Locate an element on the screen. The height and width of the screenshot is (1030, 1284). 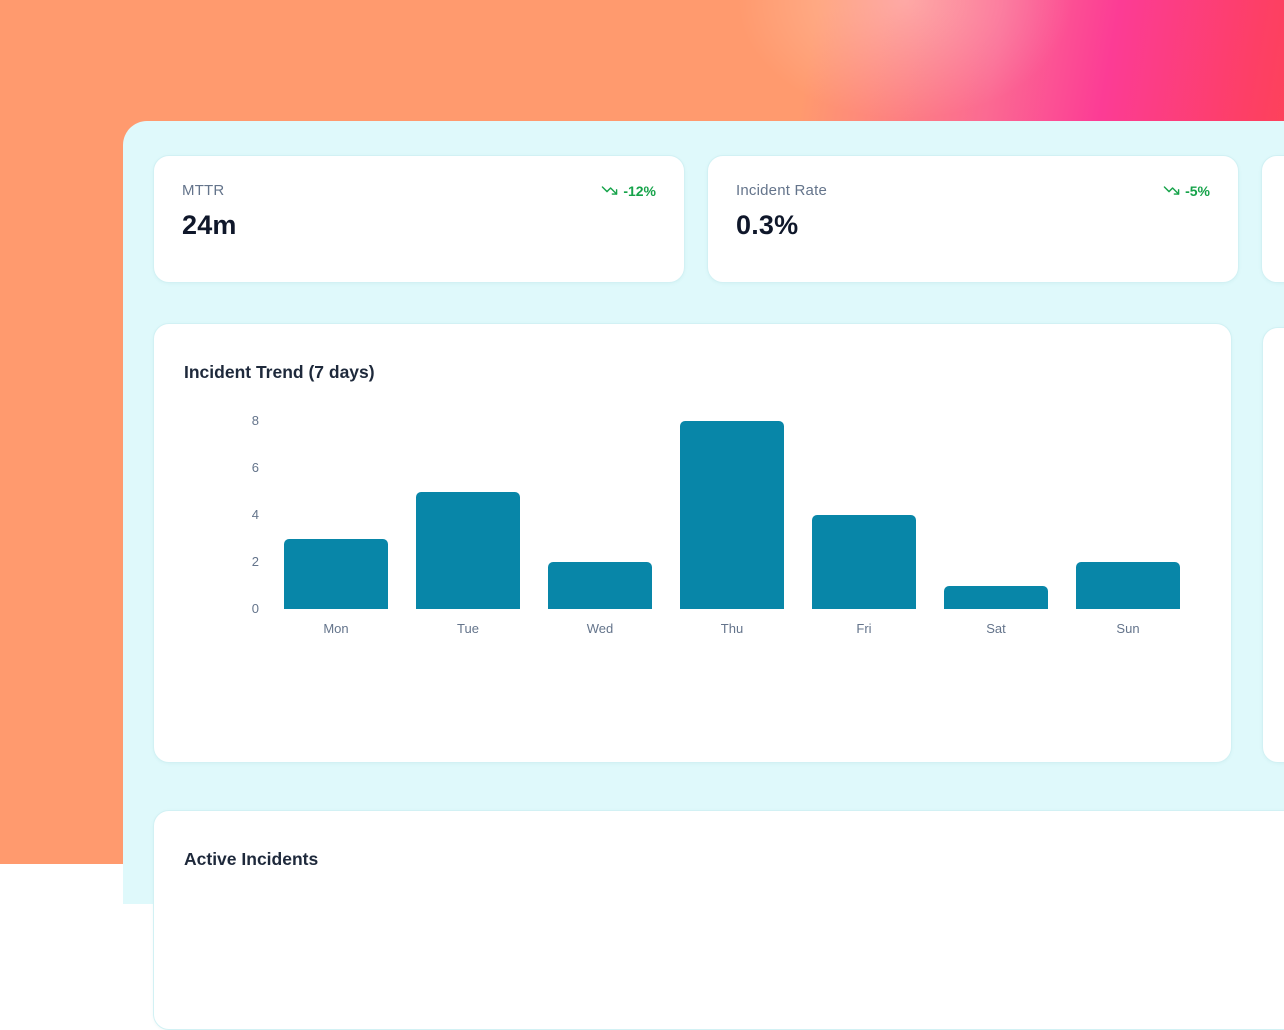
trend-value: -12% is located at coordinates (639, 190).